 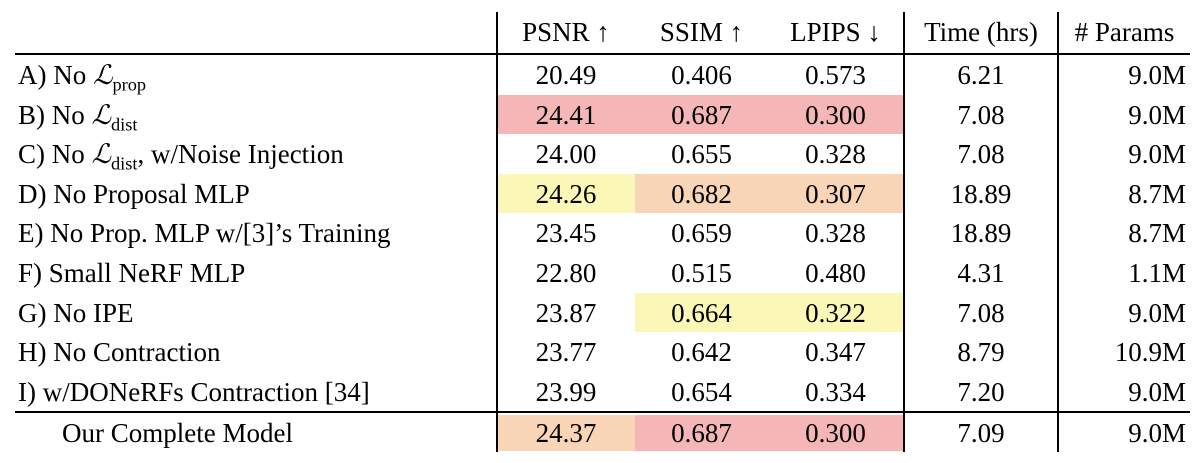 I want to click on cell-psnr: 23.77, so click(x=566, y=352).